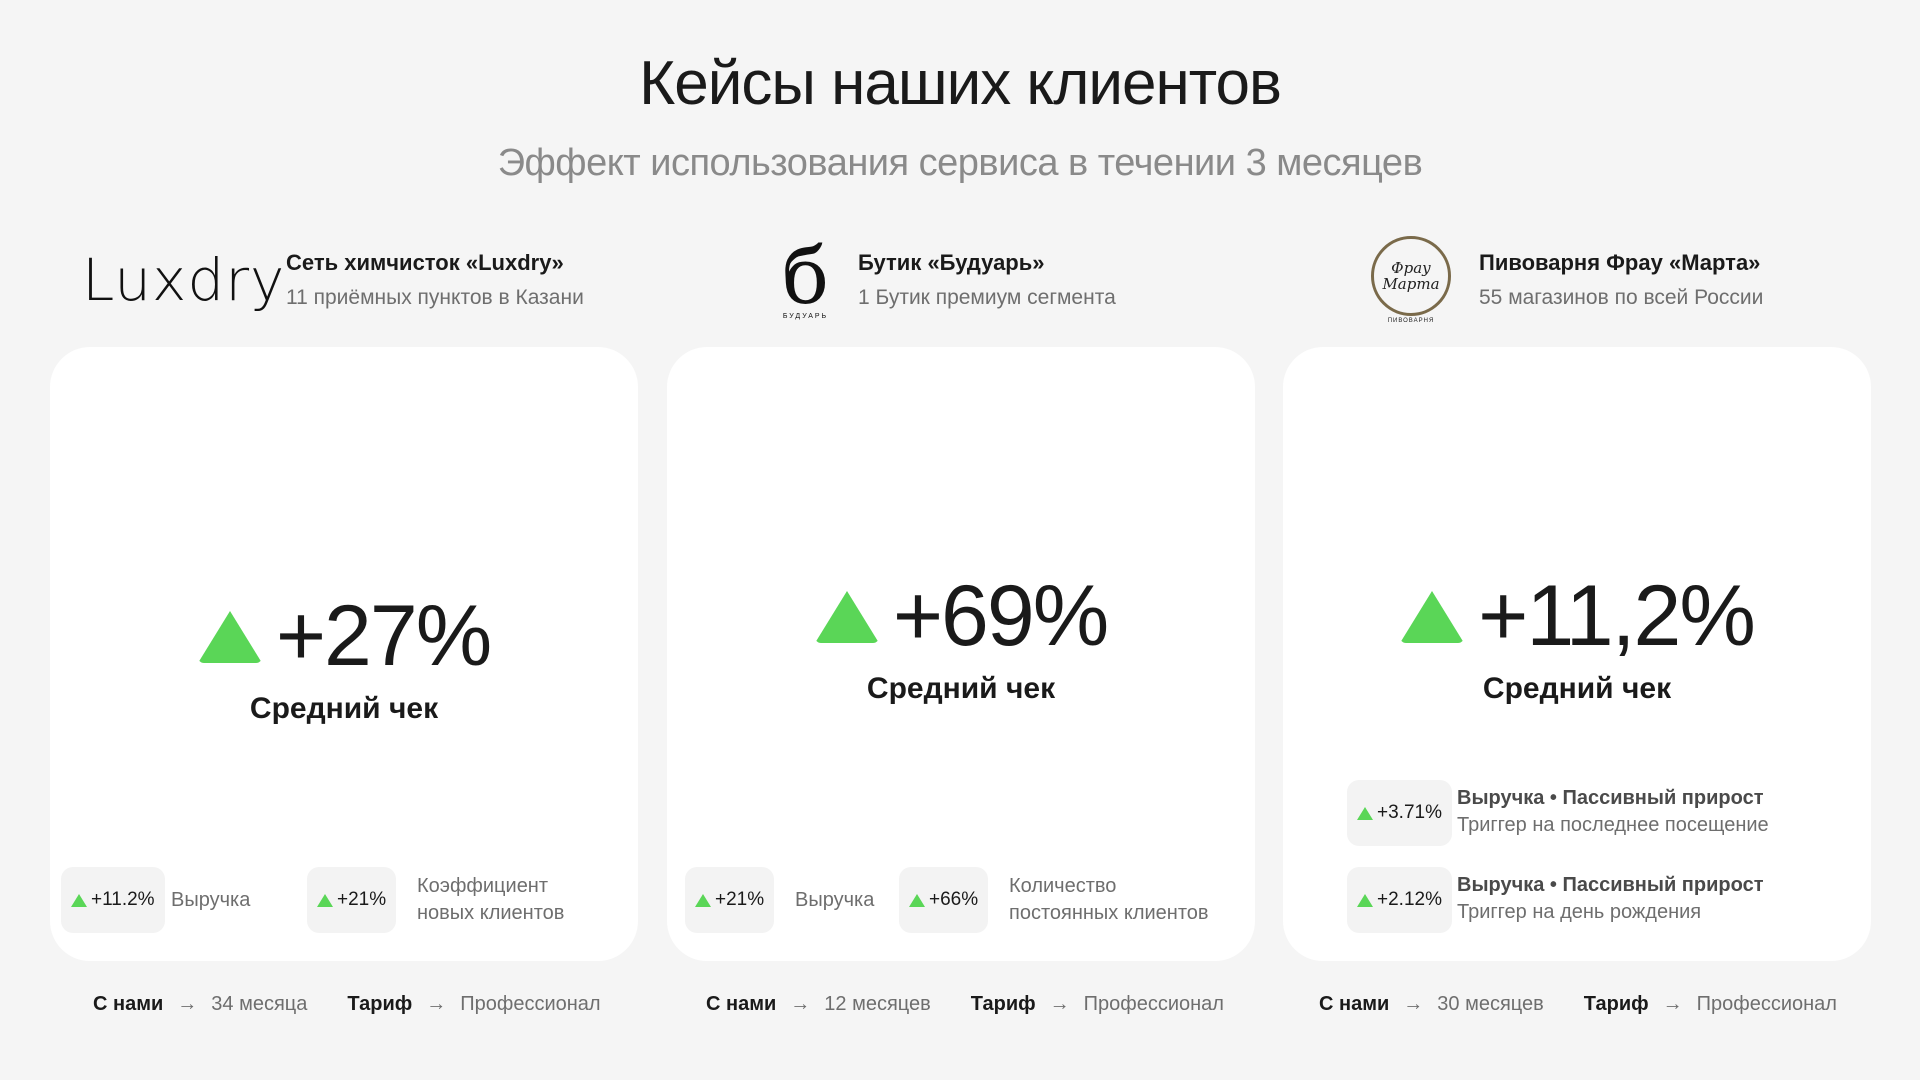 This screenshot has height=1080, width=1920. What do you see at coordinates (1411, 280) in the screenshot?
I see `frau-marta-logo: Фрау Марта ПИВОВАРНЯ` at bounding box center [1411, 280].